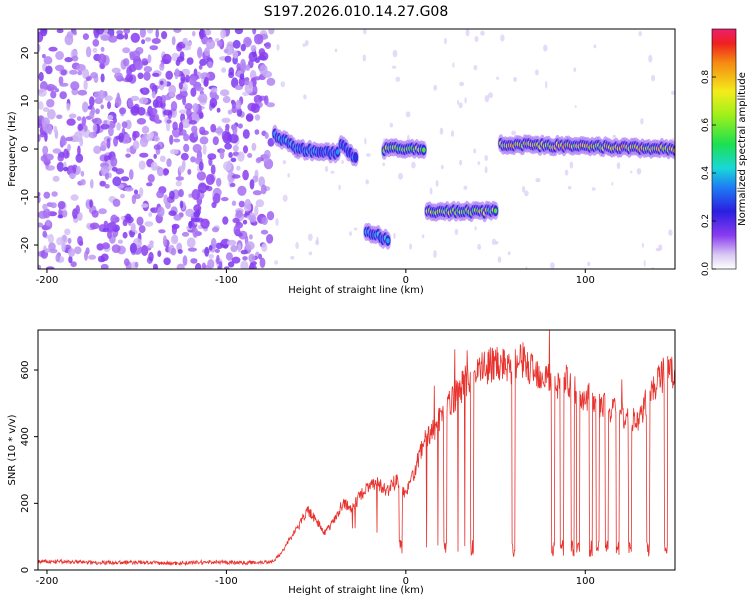  I want to click on track-core, so click(355, 157).